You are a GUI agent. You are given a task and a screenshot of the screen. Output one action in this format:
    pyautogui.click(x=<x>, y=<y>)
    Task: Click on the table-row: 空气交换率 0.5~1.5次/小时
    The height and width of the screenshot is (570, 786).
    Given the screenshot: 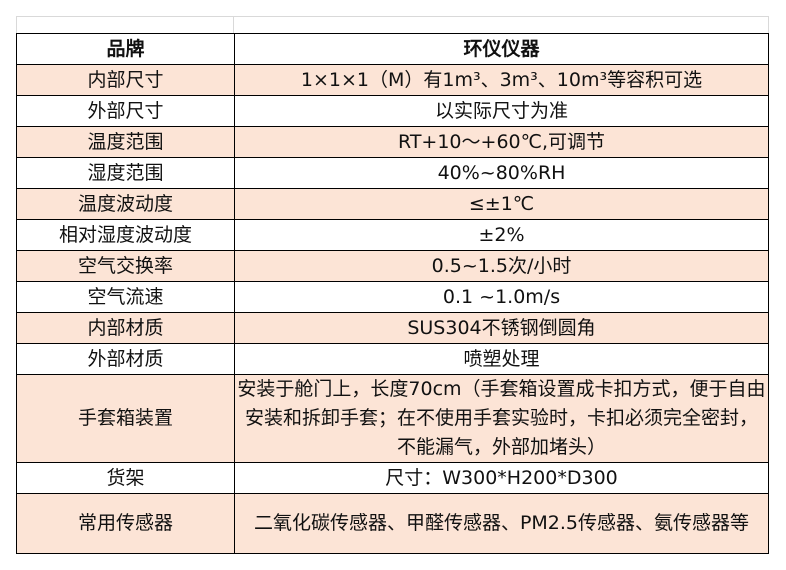 What is the action you would take?
    pyautogui.click(x=392, y=266)
    